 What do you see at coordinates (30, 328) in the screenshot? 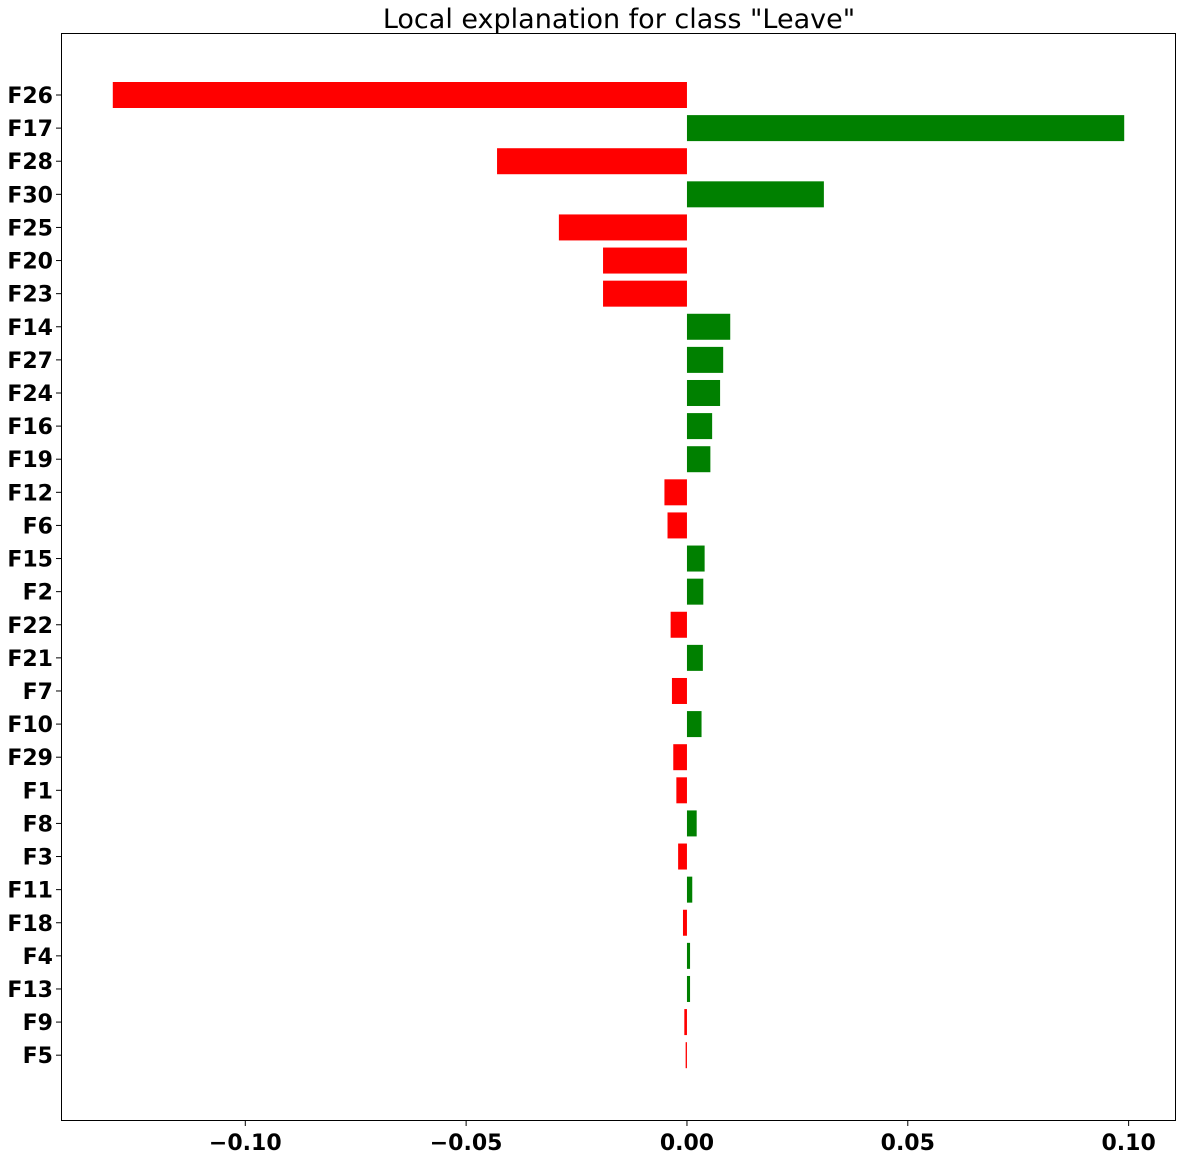
I see `y-tick-label: F14` at bounding box center [30, 328].